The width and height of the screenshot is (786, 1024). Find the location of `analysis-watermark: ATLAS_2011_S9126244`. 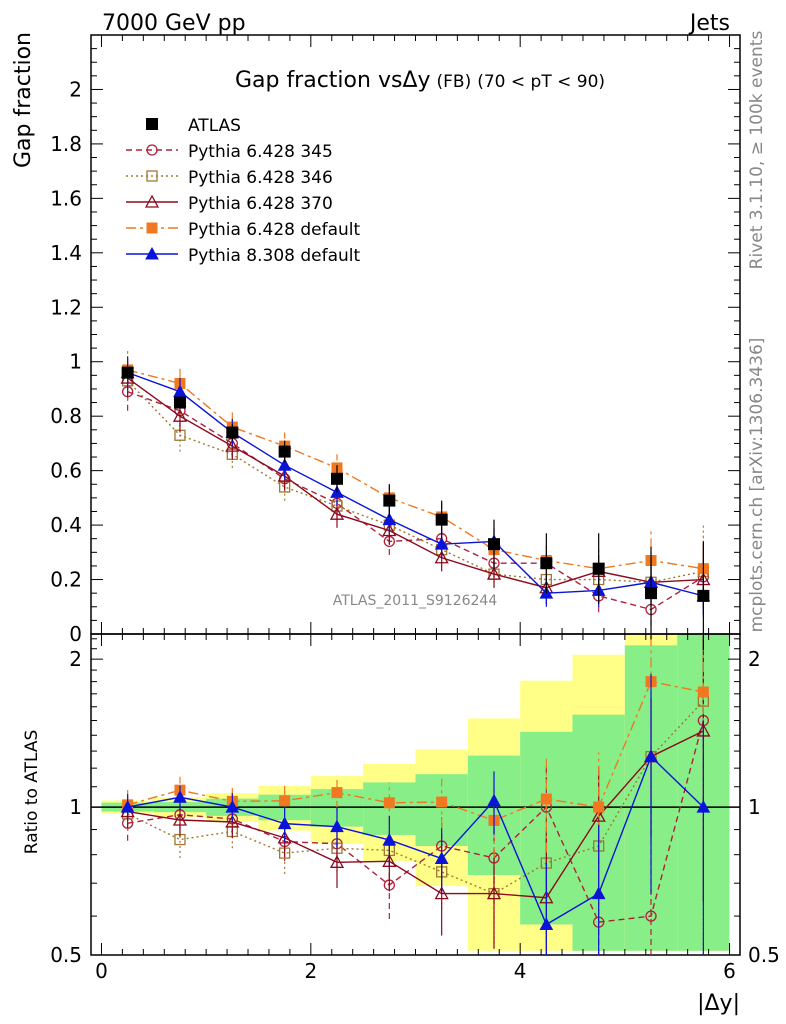

analysis-watermark: ATLAS_2011_S9126244 is located at coordinates (415, 601).